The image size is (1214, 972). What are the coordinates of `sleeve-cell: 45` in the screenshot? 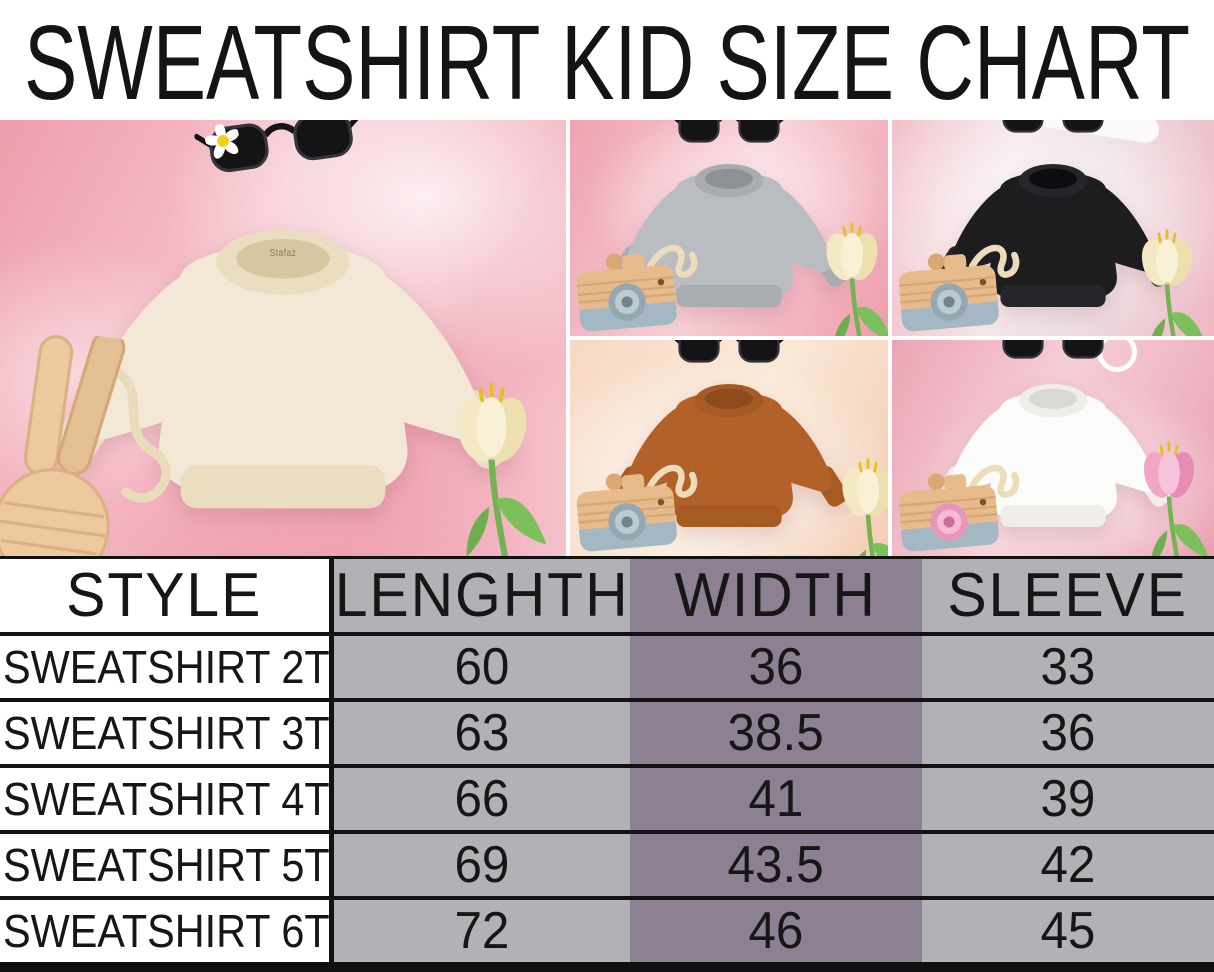 It's located at (1068, 931).